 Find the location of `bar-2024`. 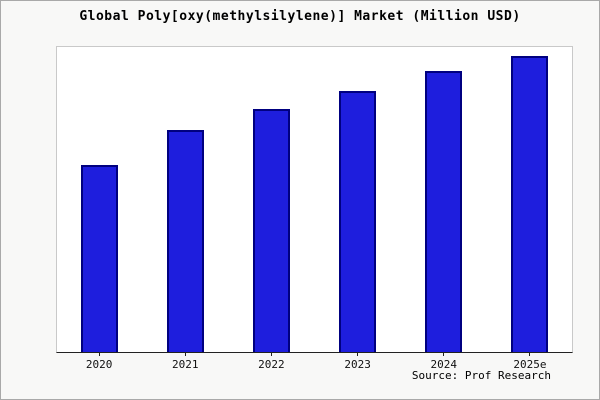

bar-2024 is located at coordinates (443, 211).